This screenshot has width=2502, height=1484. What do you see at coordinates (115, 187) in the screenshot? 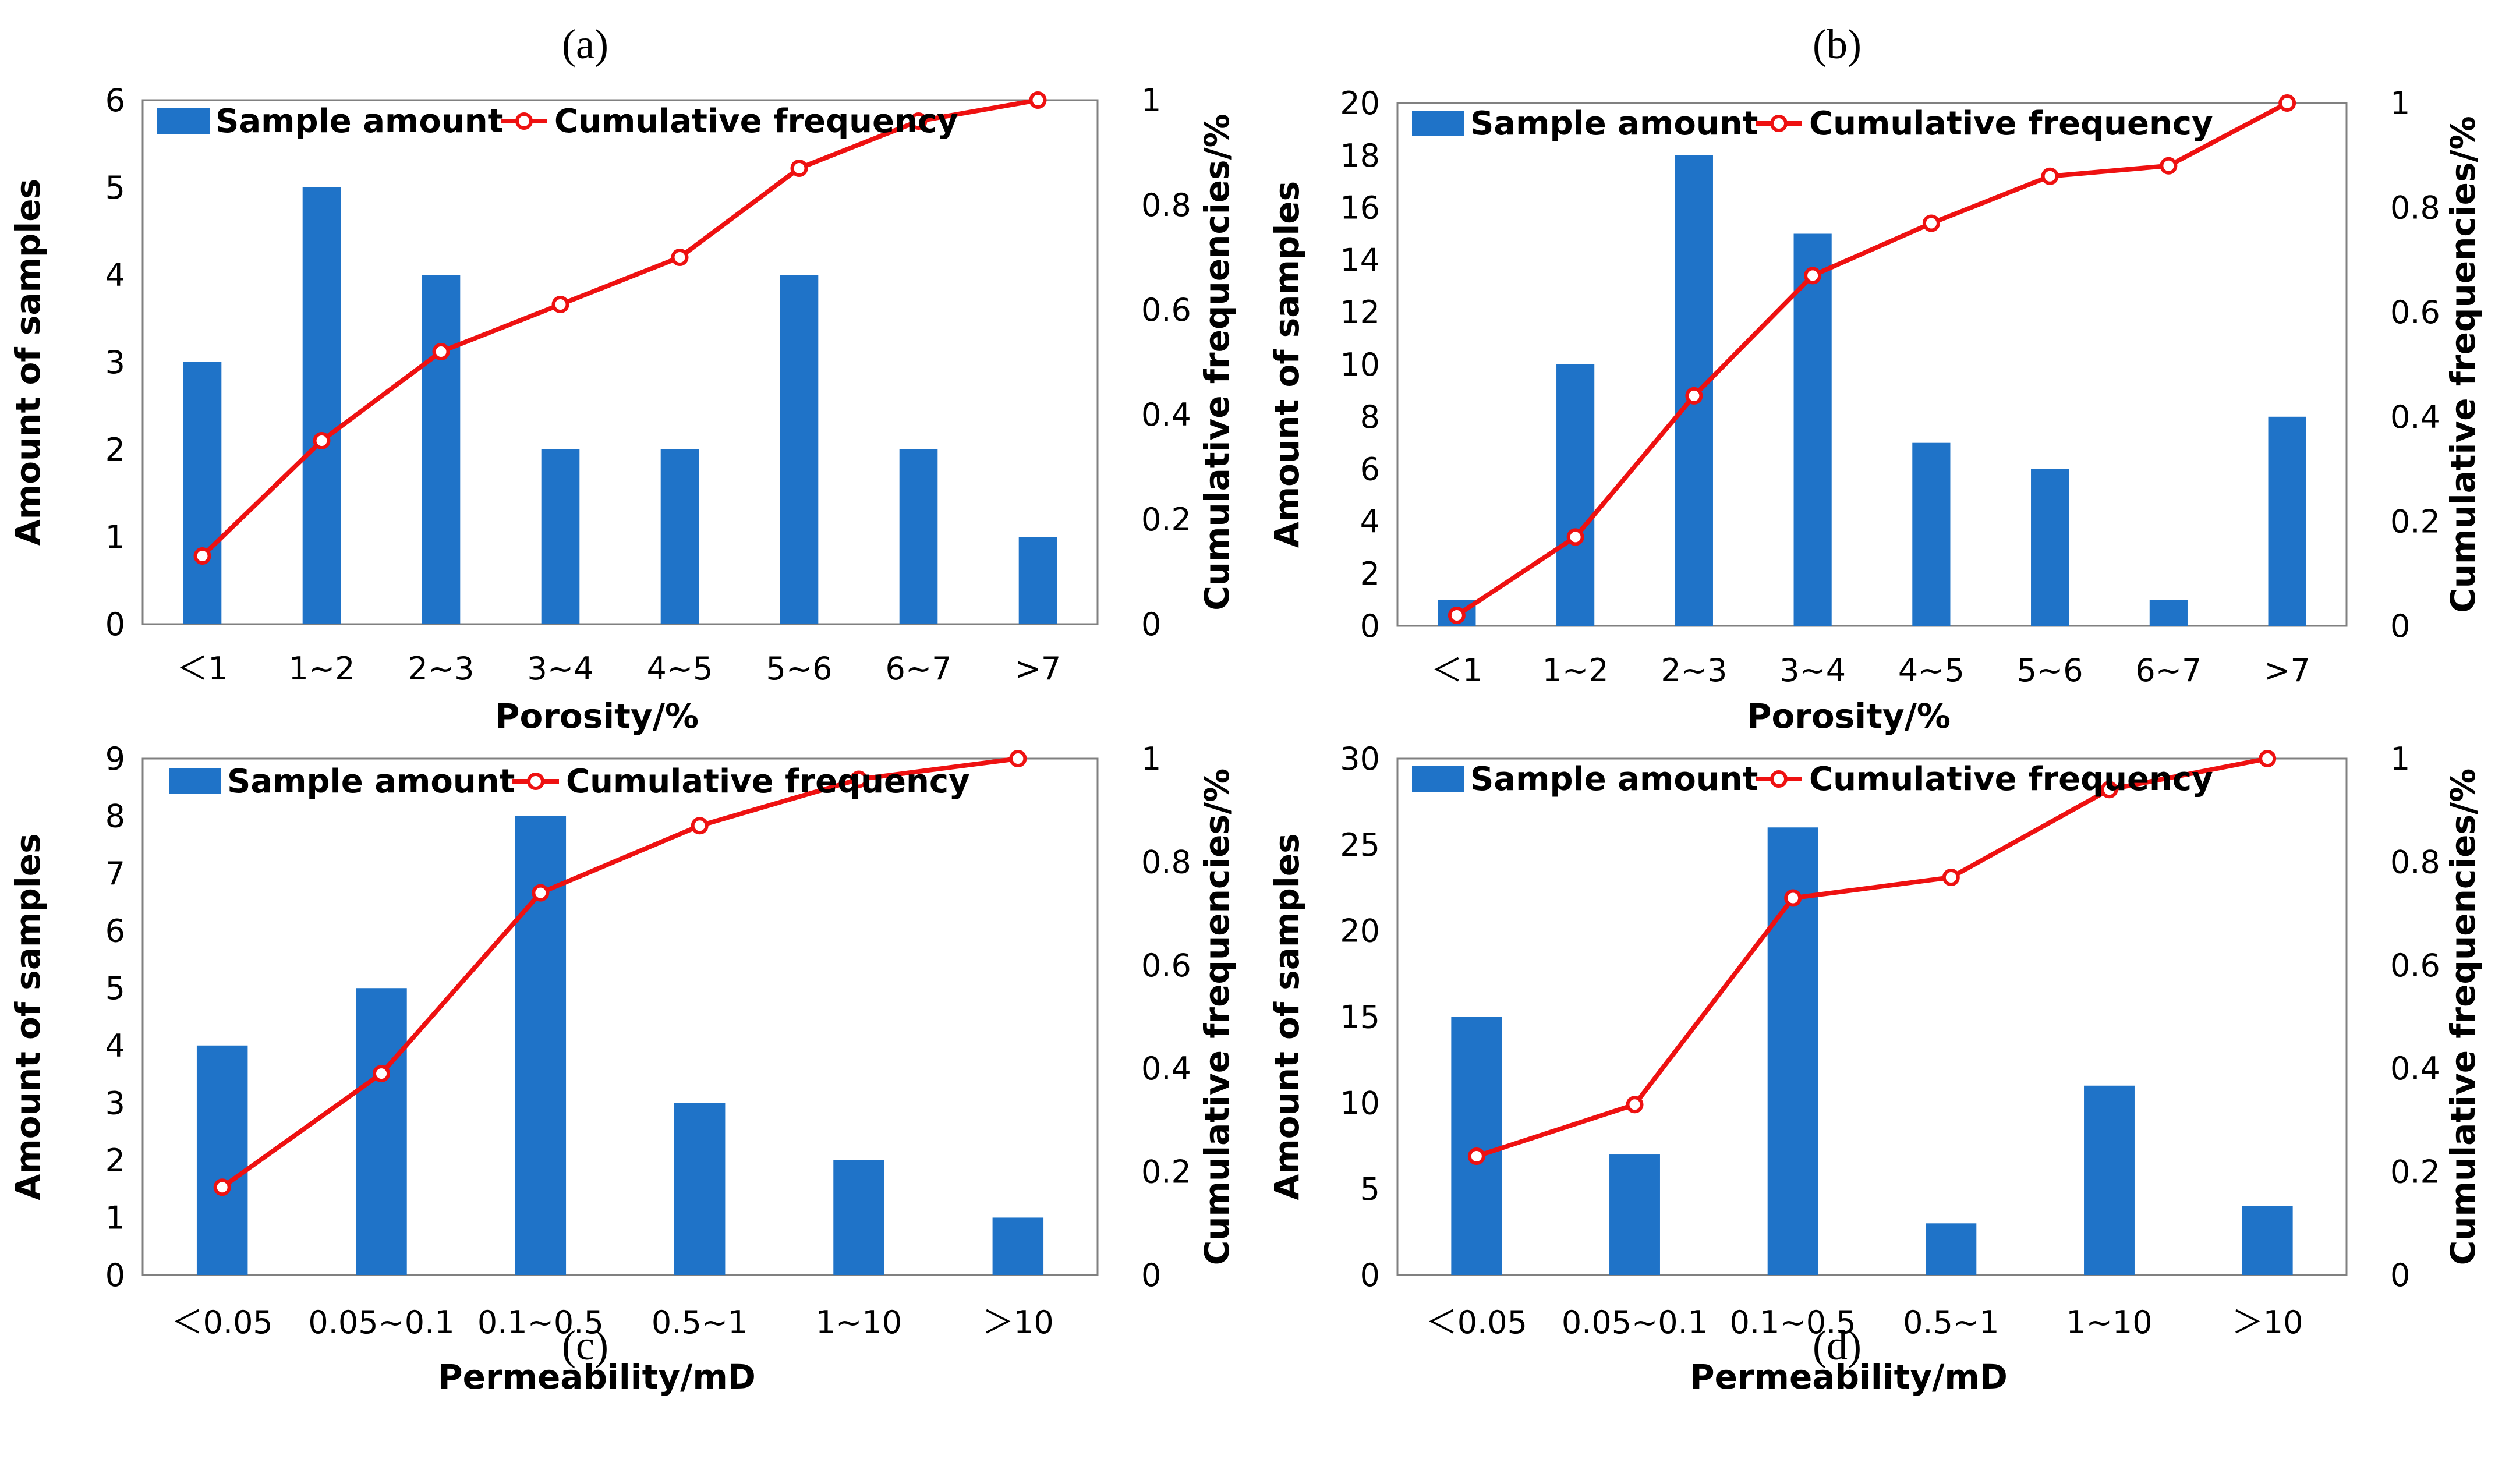
I see `y-tick-label: 5` at bounding box center [115, 187].